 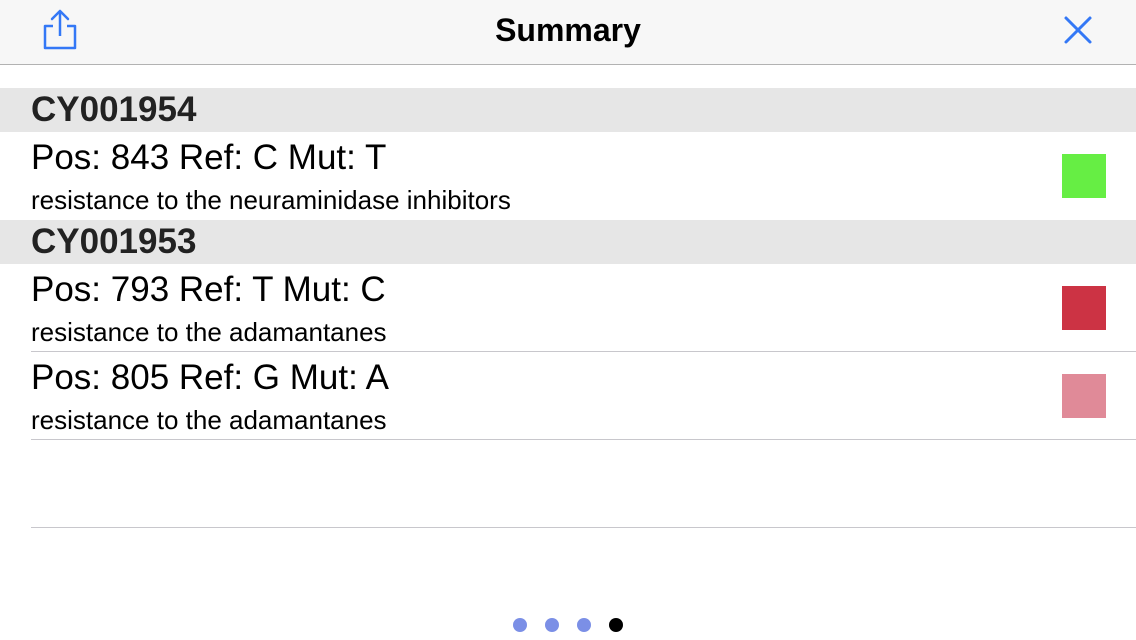 I want to click on navigation-bar: Summary, so click(x=568, y=32).